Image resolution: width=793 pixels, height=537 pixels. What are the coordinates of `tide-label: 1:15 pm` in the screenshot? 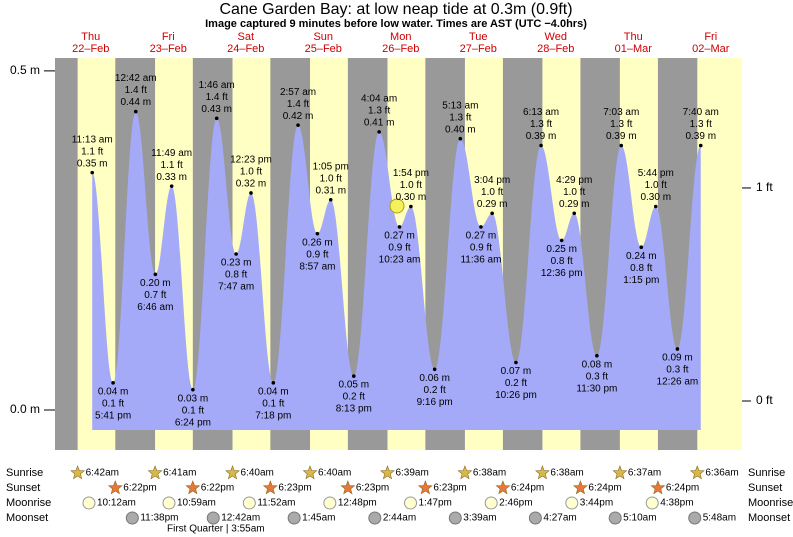 It's located at (641, 280).